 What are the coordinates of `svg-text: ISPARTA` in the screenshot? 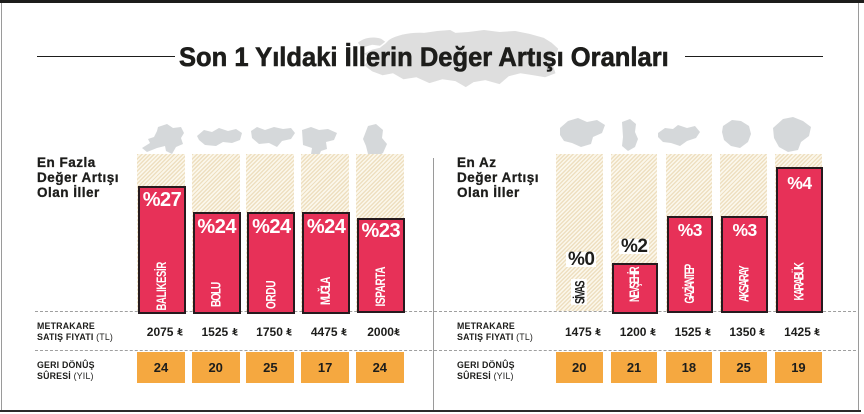 It's located at (380, 286).